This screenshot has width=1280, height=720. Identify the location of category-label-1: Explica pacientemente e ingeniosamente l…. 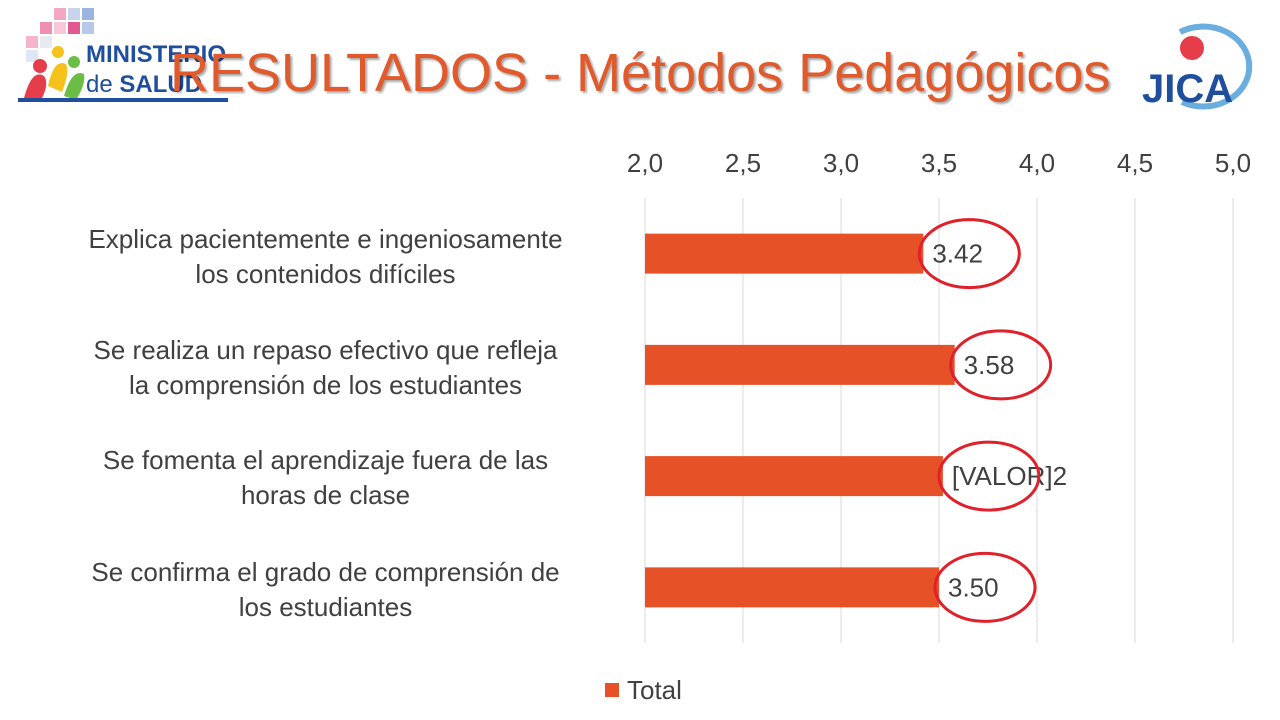
(325, 257).